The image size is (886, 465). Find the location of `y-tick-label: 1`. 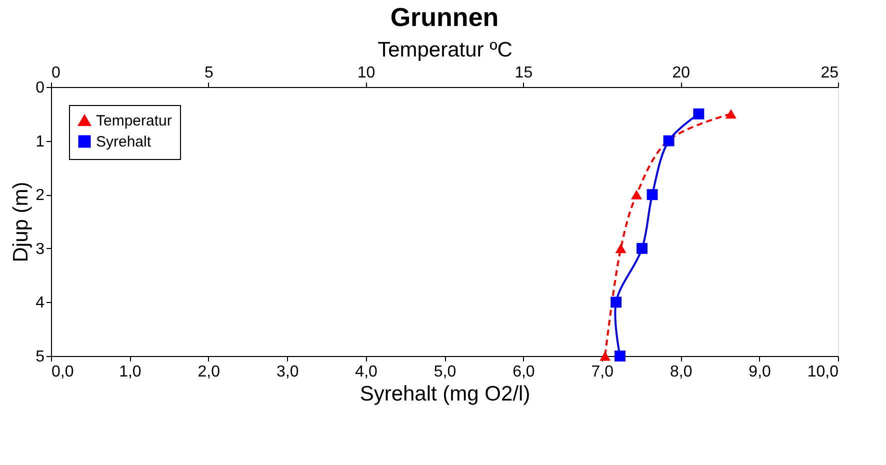

y-tick-label: 1 is located at coordinates (40, 141).